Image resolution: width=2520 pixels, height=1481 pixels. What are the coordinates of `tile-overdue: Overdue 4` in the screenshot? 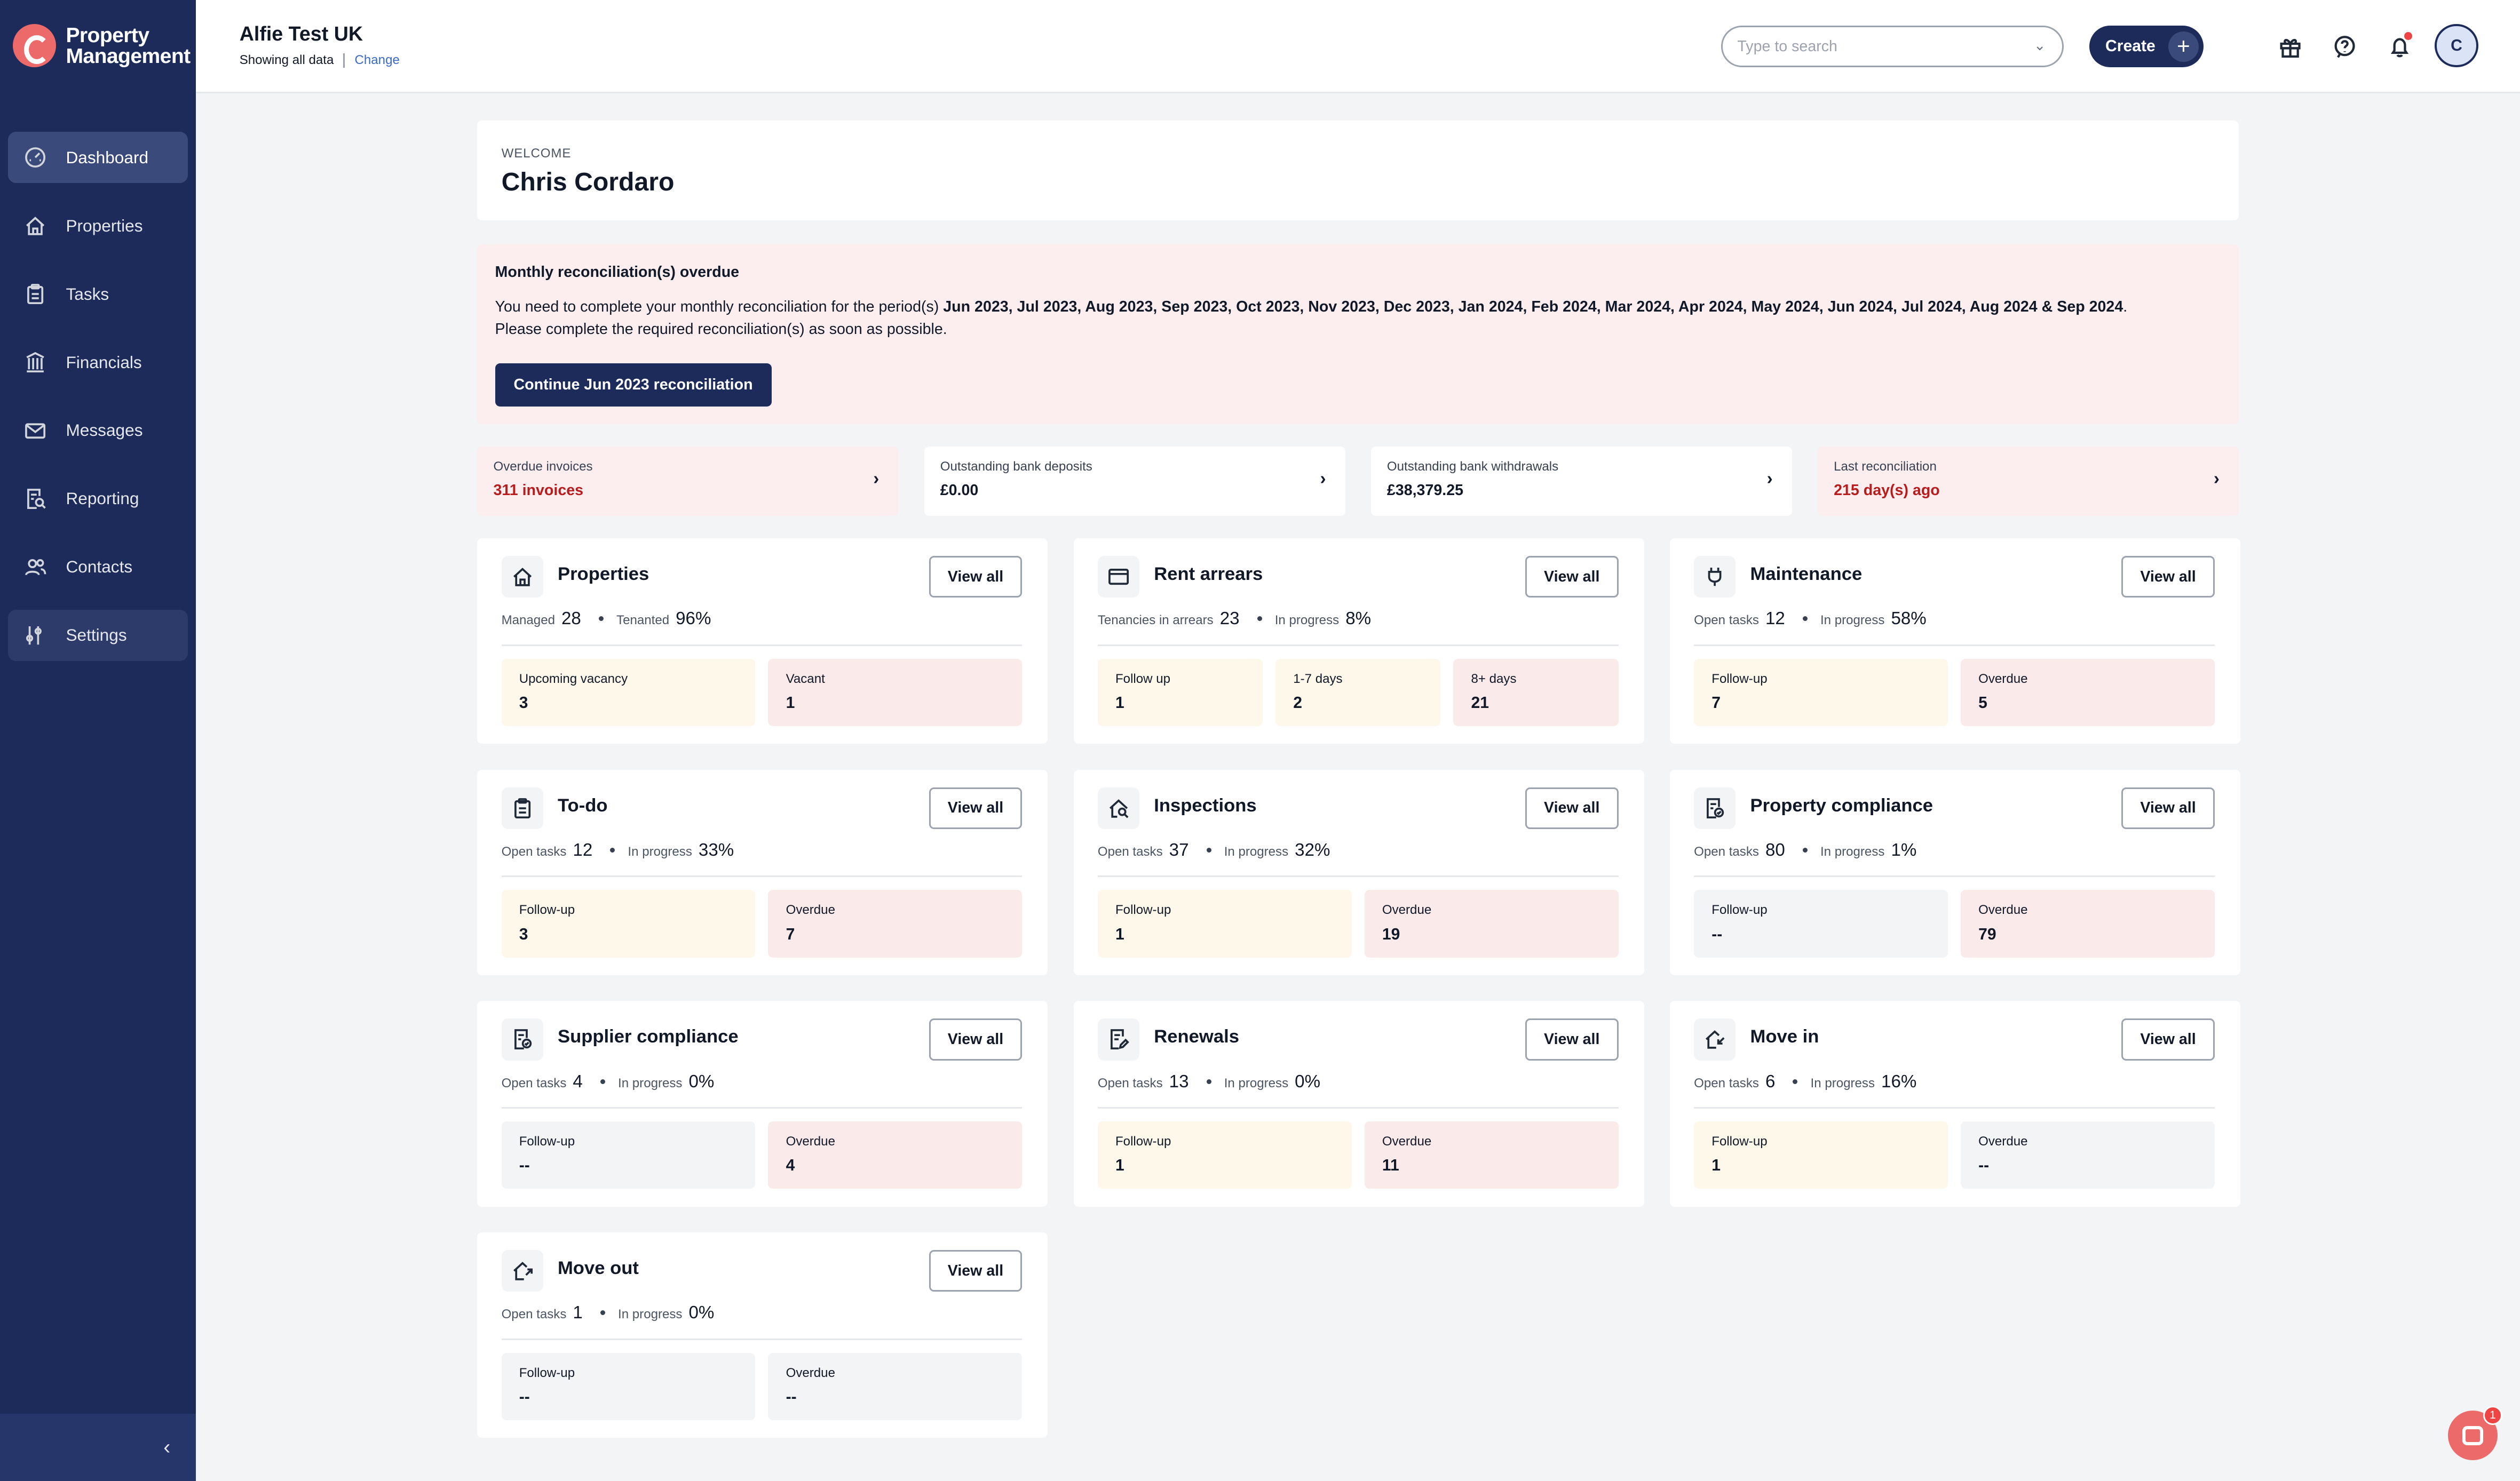 It's located at (896, 1155).